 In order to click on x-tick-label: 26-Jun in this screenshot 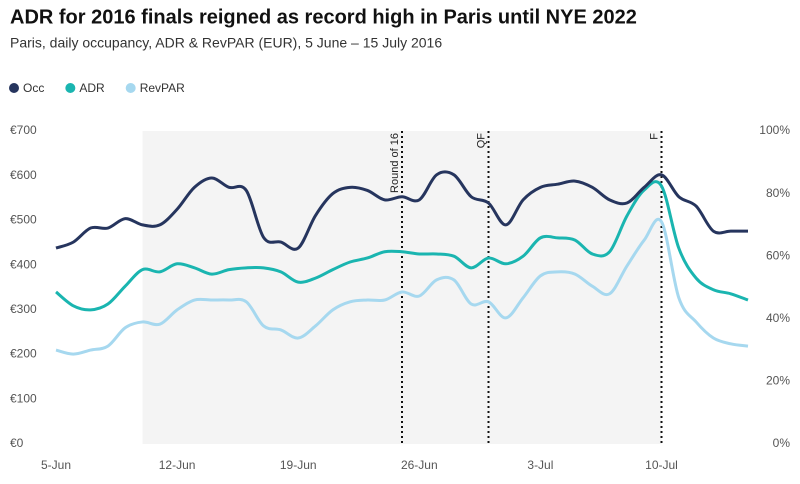, I will do `click(419, 465)`.